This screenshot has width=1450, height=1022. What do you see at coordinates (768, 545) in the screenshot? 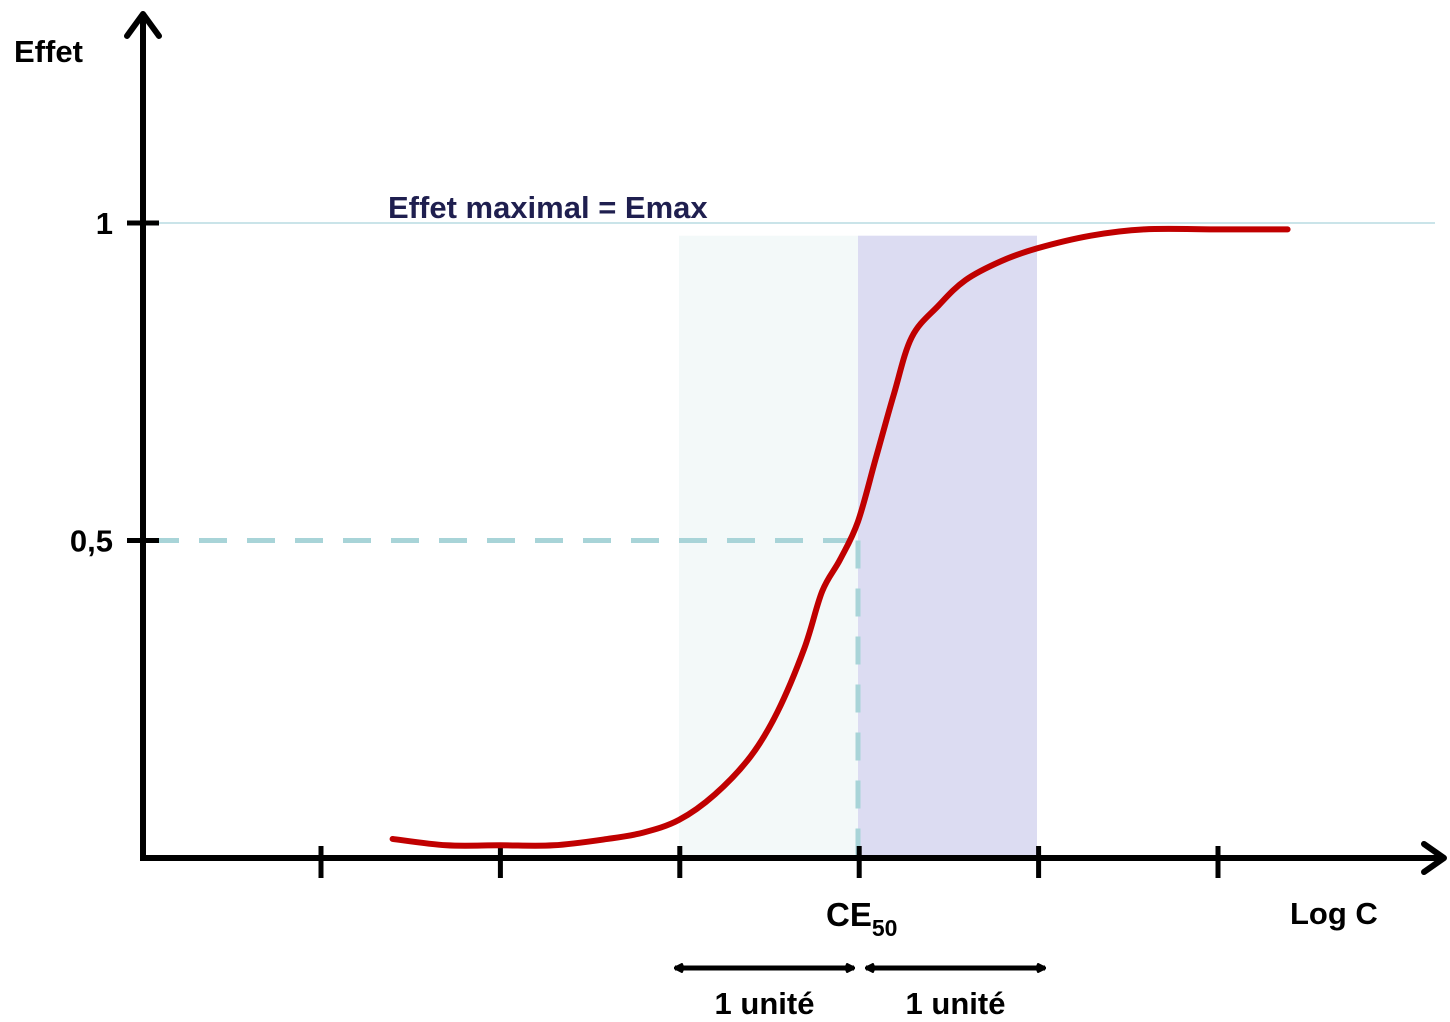
I see `band-left` at bounding box center [768, 545].